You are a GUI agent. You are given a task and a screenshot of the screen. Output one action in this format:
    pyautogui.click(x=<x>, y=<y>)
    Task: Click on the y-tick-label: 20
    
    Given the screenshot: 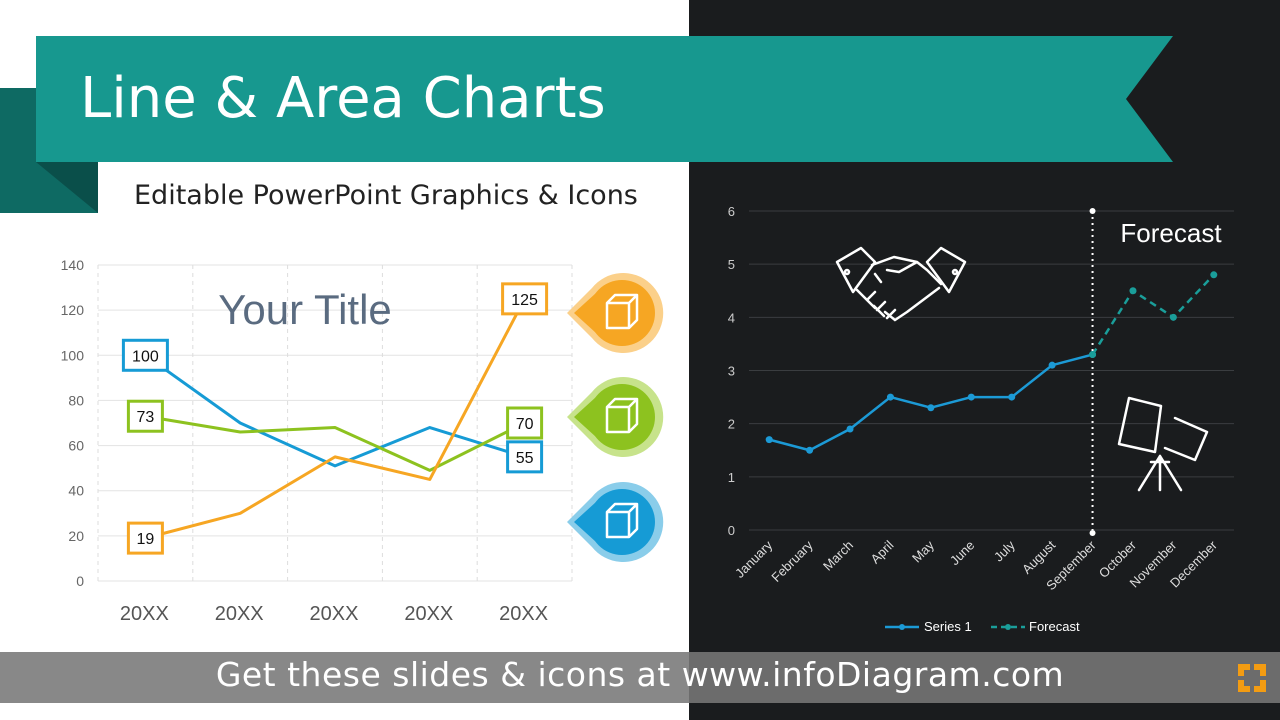 What is the action you would take?
    pyautogui.click(x=76, y=536)
    